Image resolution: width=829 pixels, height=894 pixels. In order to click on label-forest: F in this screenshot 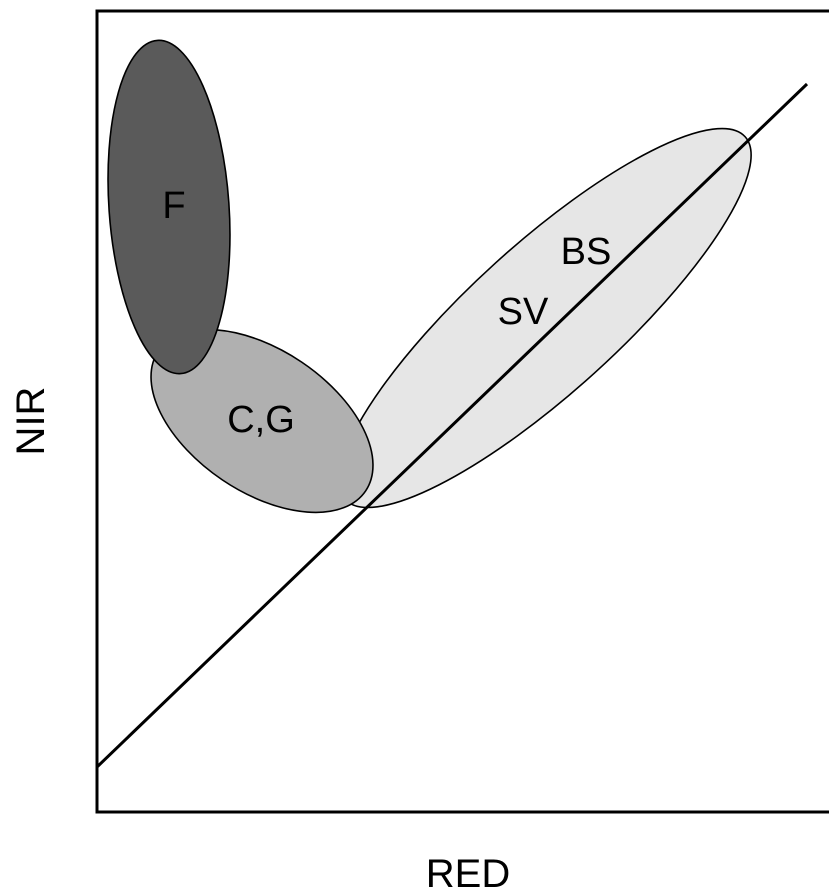, I will do `click(173, 206)`.